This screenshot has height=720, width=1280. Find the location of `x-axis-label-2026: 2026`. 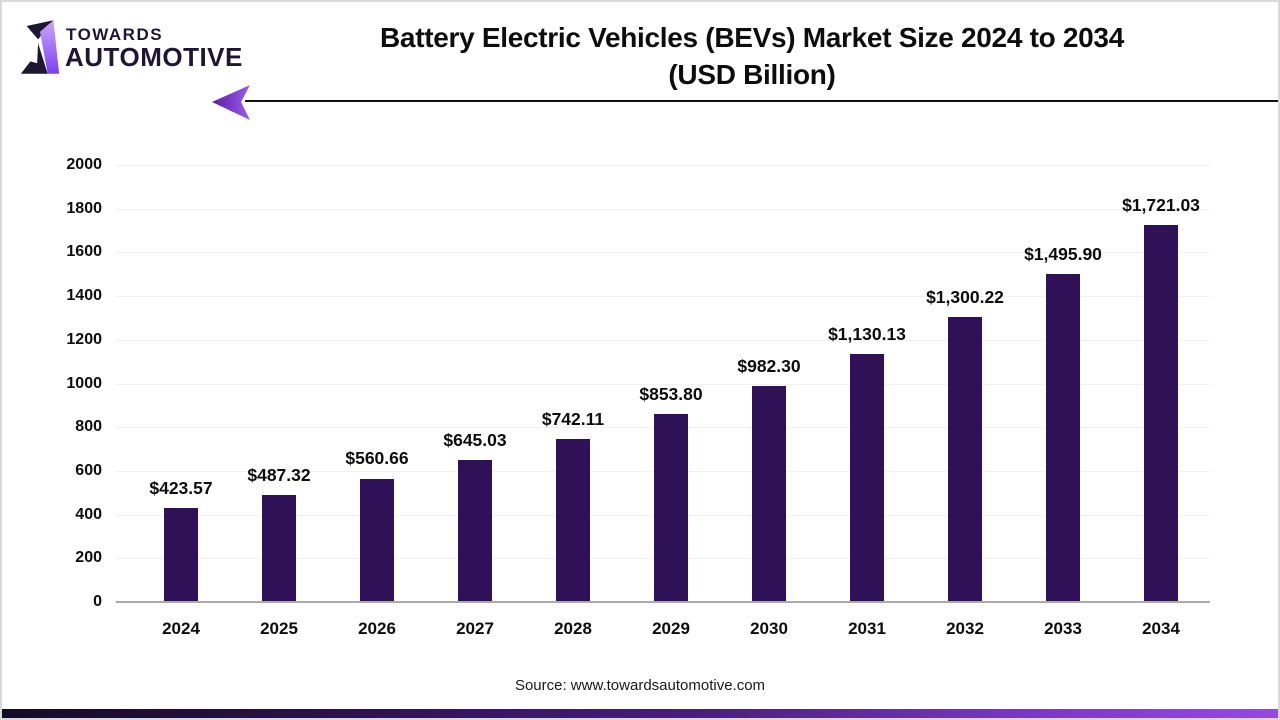

x-axis-label-2026: 2026 is located at coordinates (377, 628).